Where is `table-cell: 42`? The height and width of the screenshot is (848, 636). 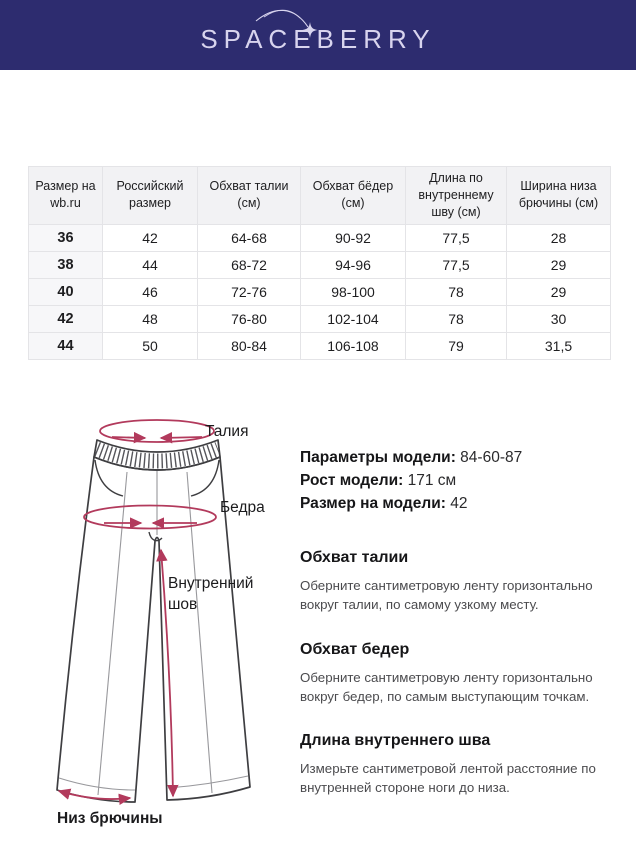
table-cell: 42 is located at coordinates (150, 237).